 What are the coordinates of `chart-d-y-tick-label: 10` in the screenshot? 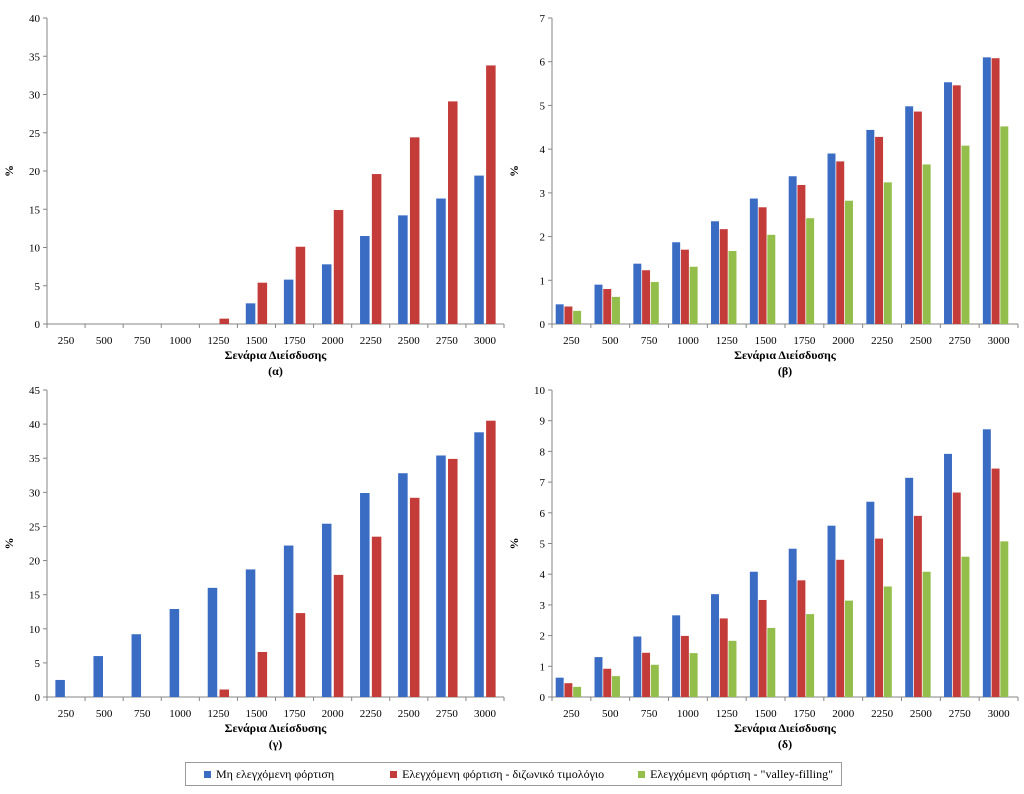 It's located at (540, 391).